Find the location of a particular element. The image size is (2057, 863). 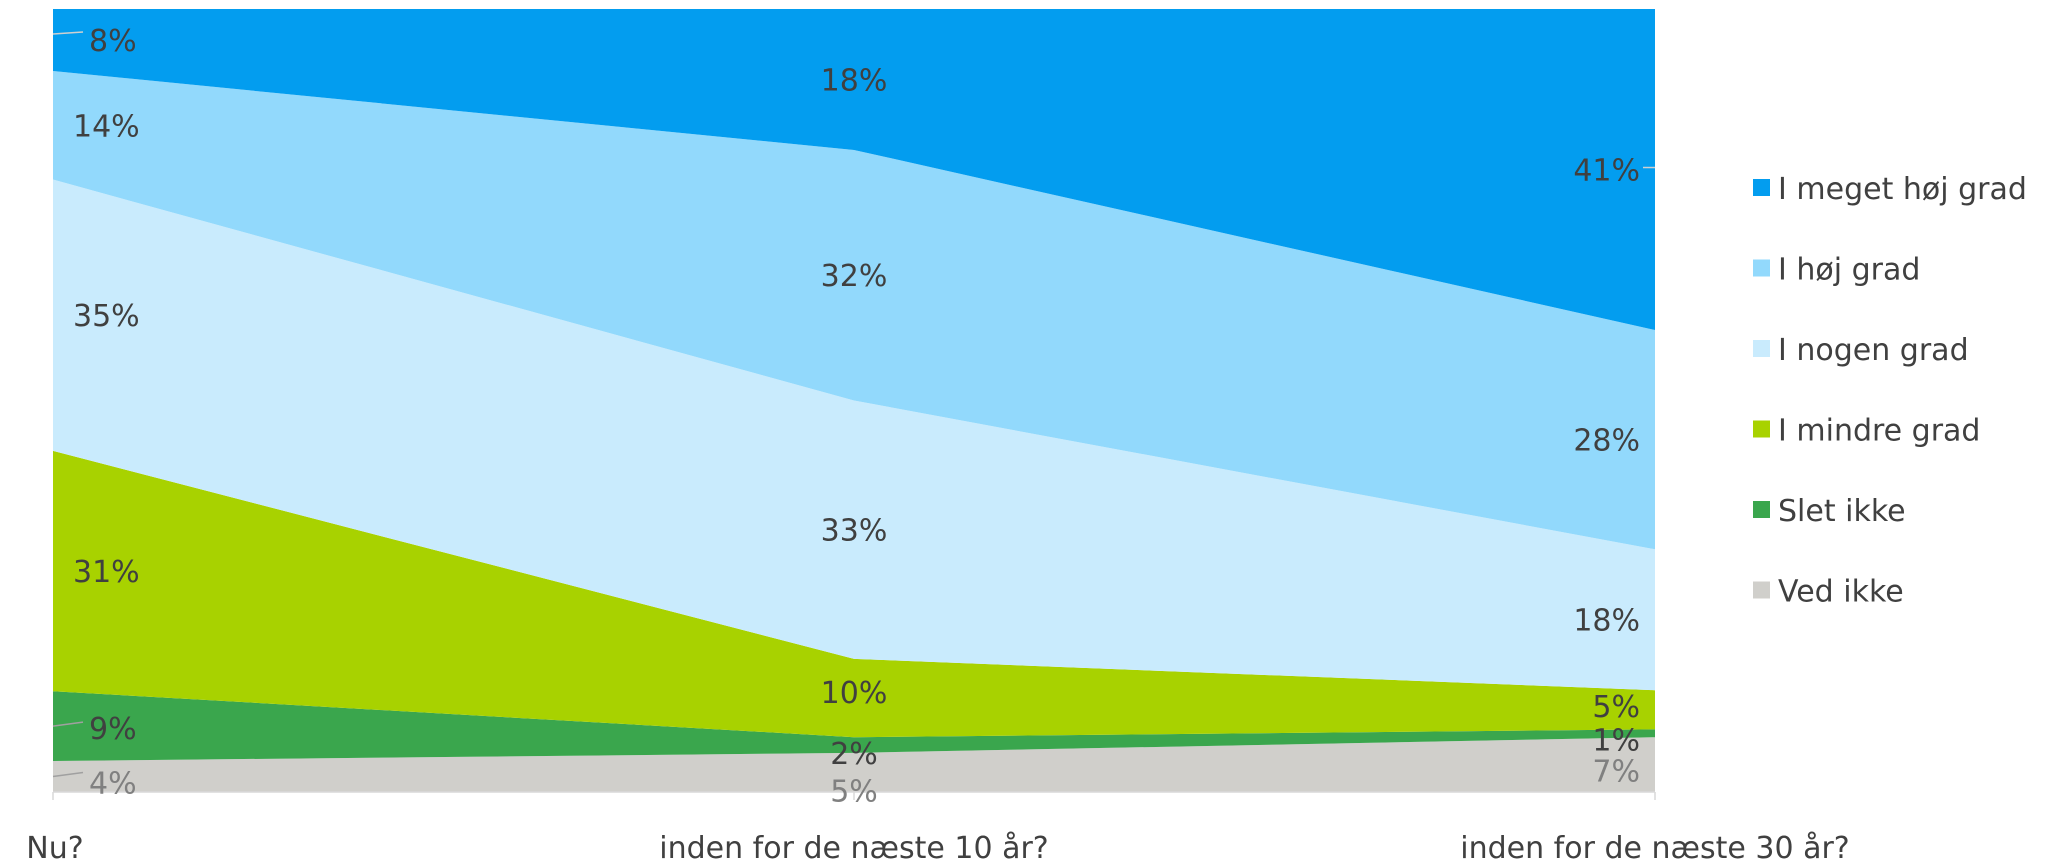

data-label-ved-ikke: 7% is located at coordinates (1616, 772).